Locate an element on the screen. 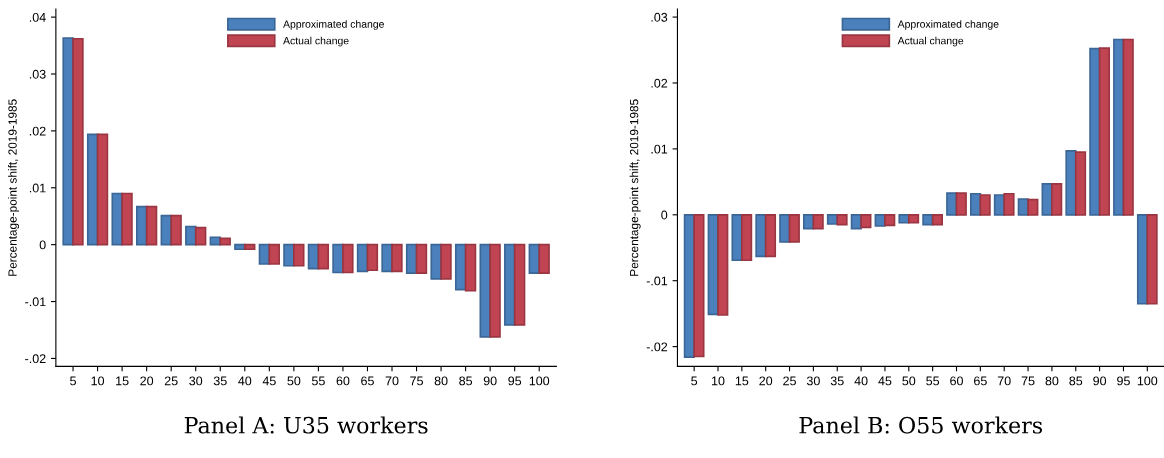  x-tick-label: 35 is located at coordinates (837, 381).